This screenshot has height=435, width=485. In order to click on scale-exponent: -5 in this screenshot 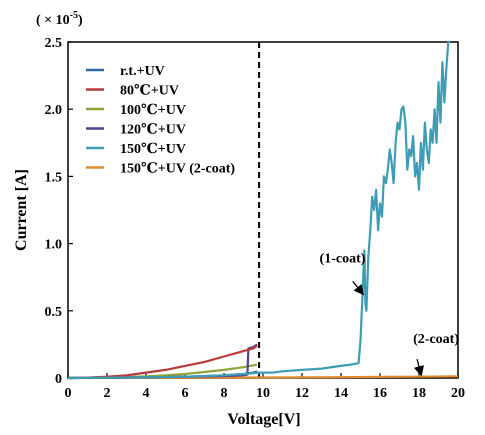, I will do `click(74, 15)`.